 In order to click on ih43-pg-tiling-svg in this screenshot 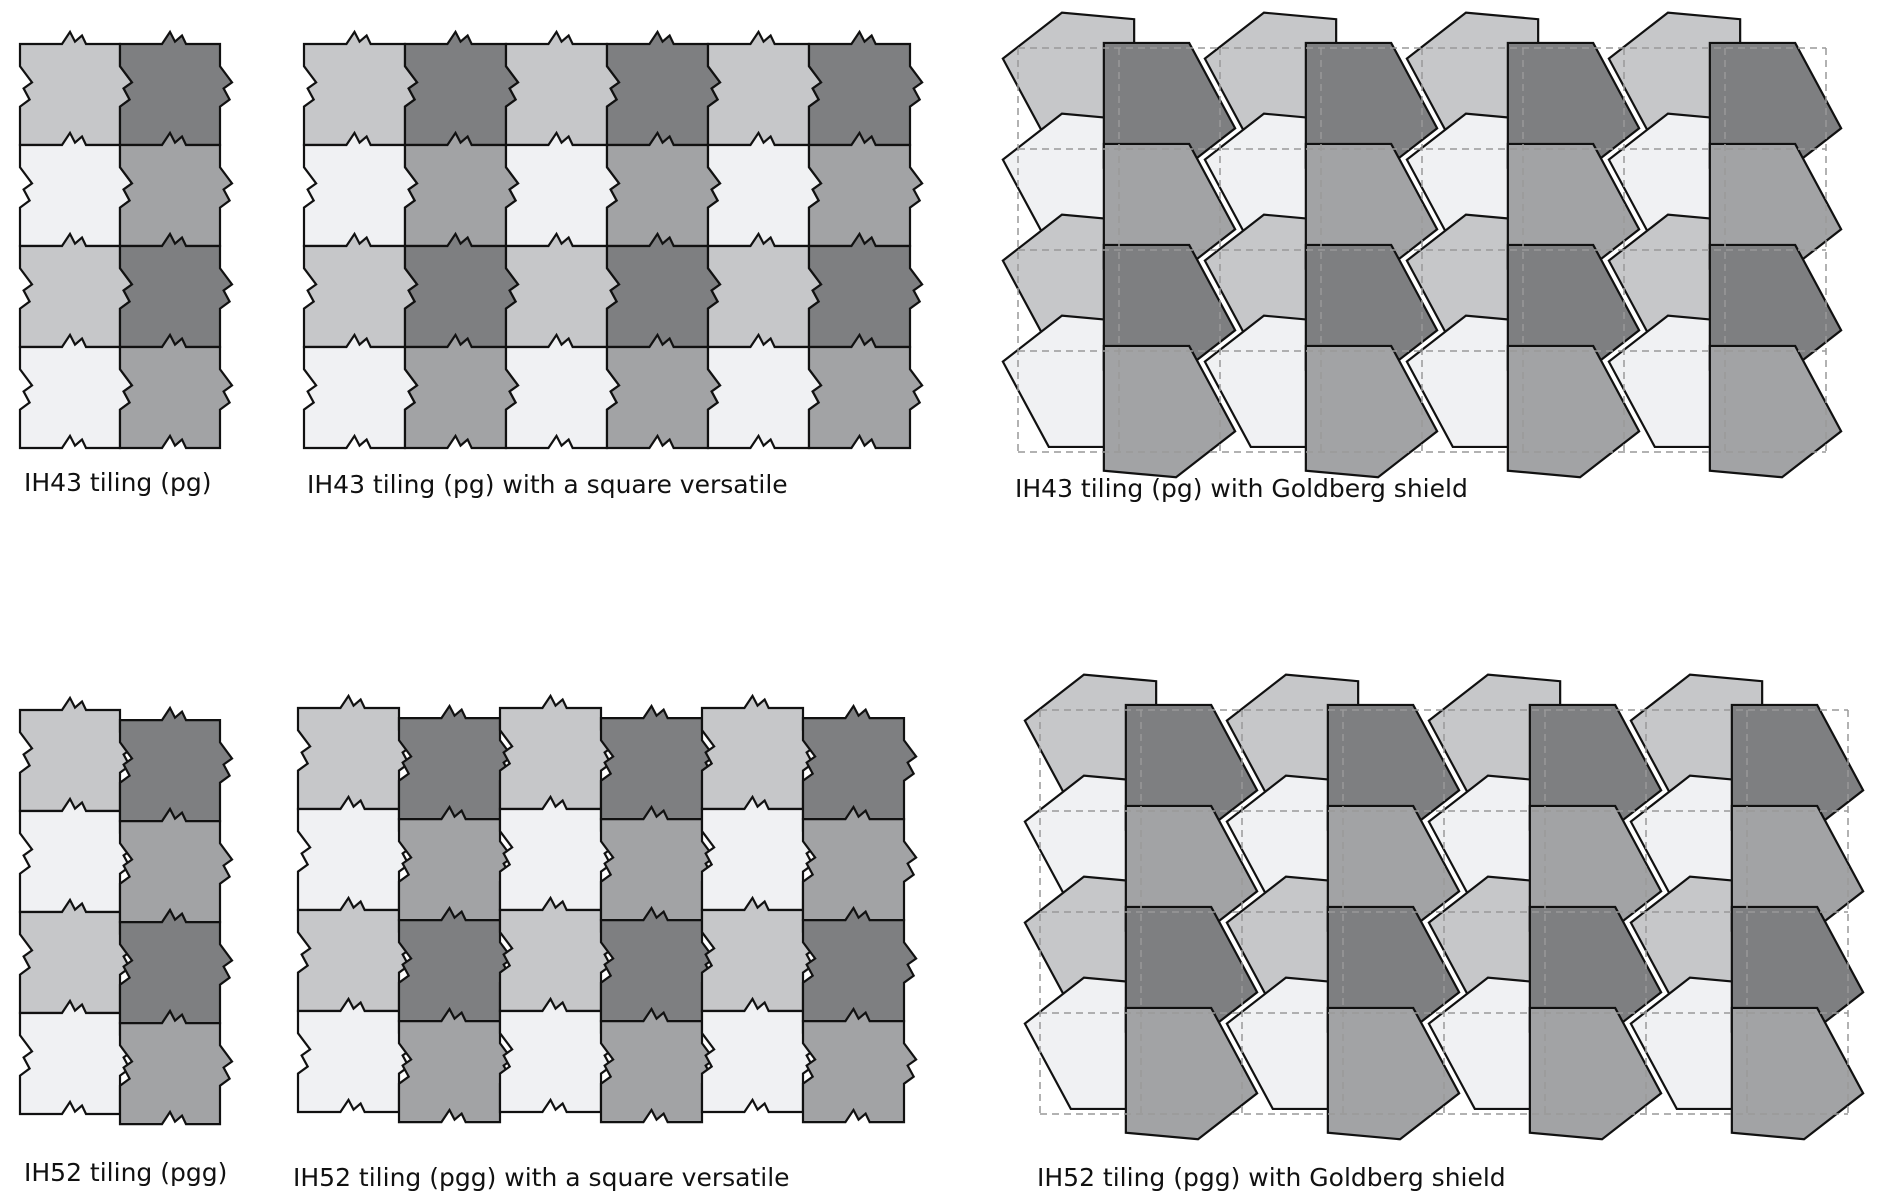, I will do `click(126, 239)`.